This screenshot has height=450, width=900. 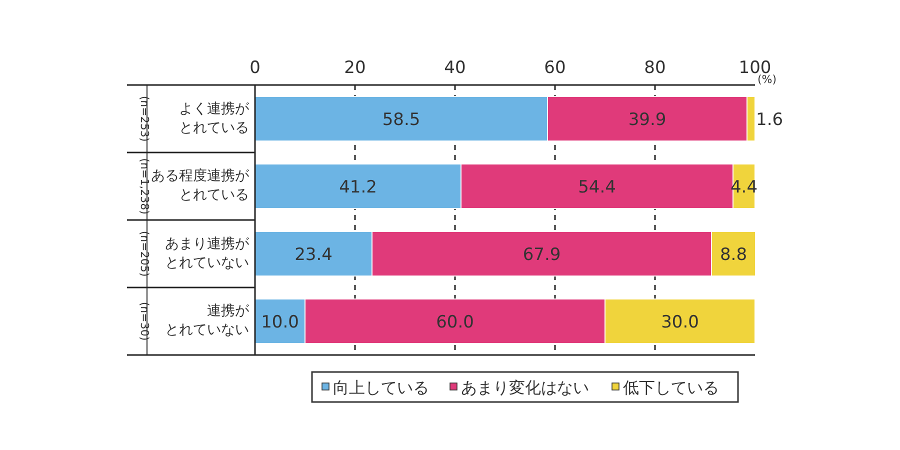 What do you see at coordinates (199, 186) in the screenshot?
I see `y-tick-label: ある程度連携がとれている` at bounding box center [199, 186].